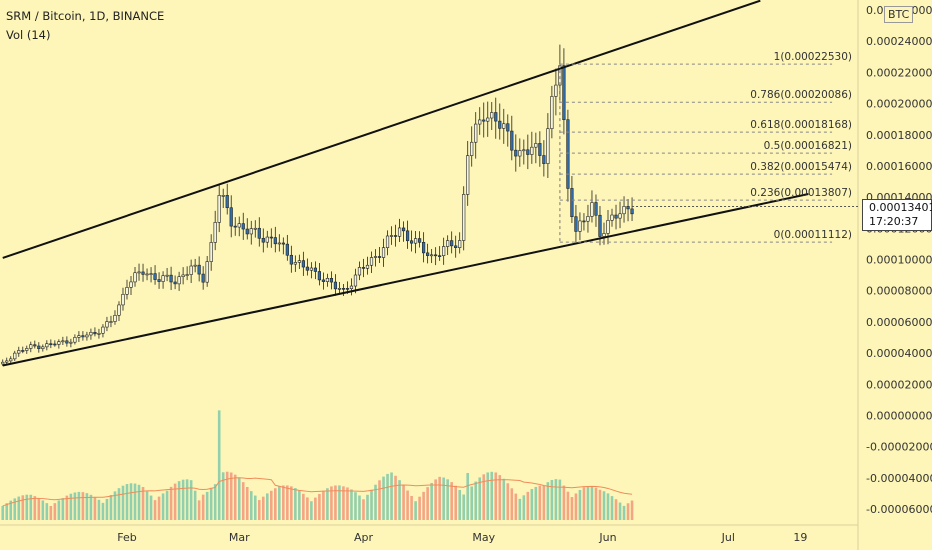  Describe the element at coordinates (899, 41) in the screenshot. I see `y-tick-label: 0.00024000` at that location.